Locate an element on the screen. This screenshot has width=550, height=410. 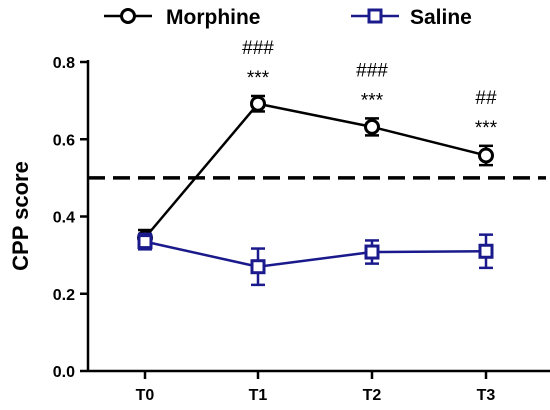
y-tick-label: 0.0 is located at coordinates (64, 372).